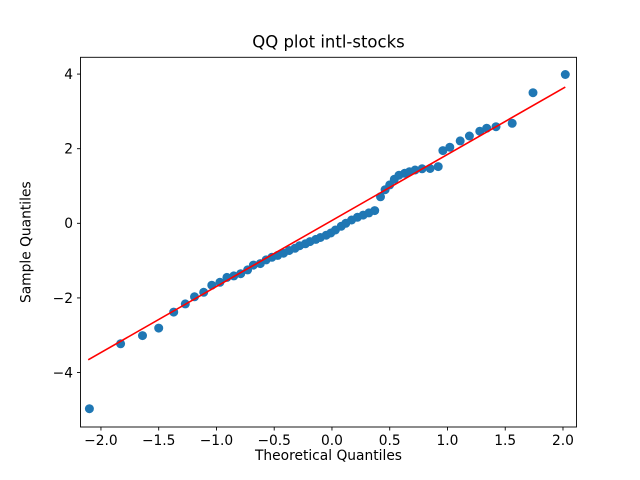 Image resolution: width=640 pixels, height=480 pixels. I want to click on x-tick-label: −1.0, so click(217, 441).